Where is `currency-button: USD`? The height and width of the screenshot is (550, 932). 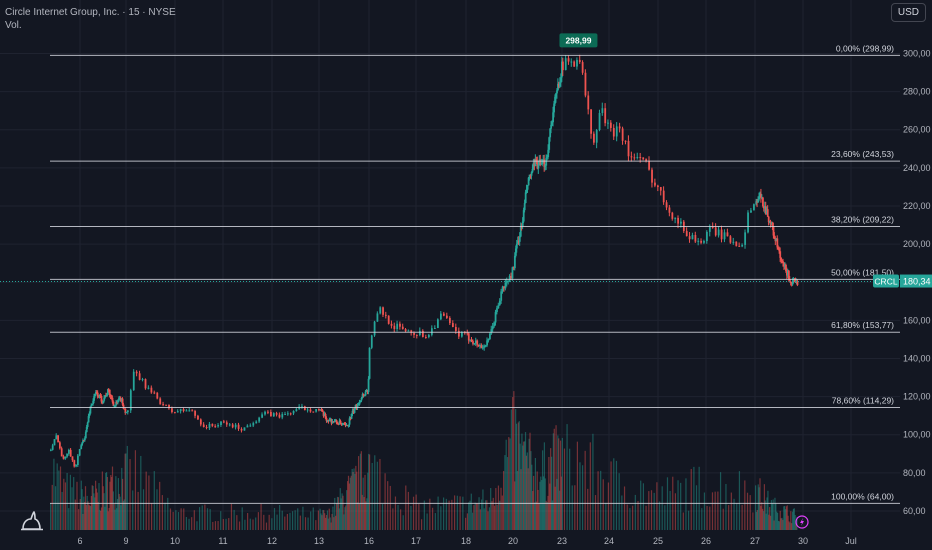
currency-button: USD is located at coordinates (908, 12).